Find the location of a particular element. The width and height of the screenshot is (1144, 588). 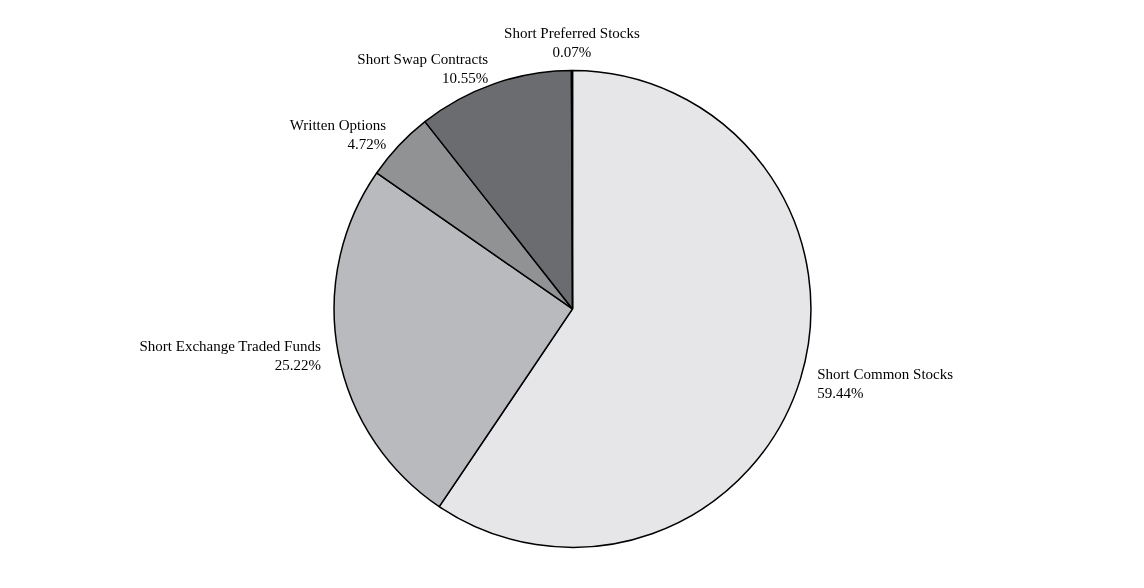

data-label: 10.55% is located at coordinates (465, 78).